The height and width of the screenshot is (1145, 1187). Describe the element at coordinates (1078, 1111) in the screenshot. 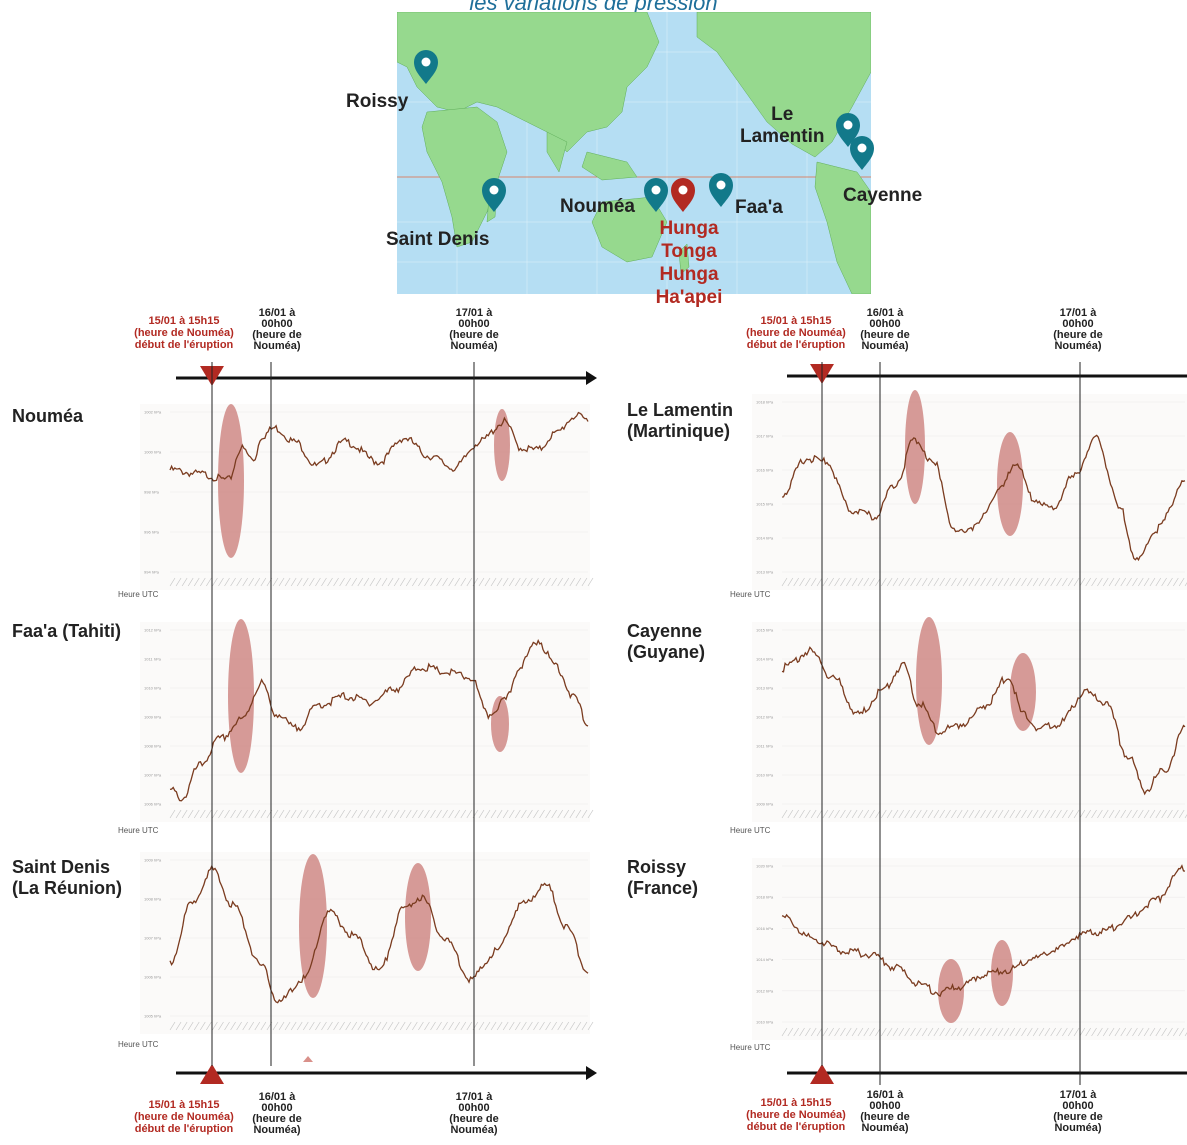

I see `day17-label-bottom-right: 17/01 à 00h00 (heure de Nouméa)` at that location.